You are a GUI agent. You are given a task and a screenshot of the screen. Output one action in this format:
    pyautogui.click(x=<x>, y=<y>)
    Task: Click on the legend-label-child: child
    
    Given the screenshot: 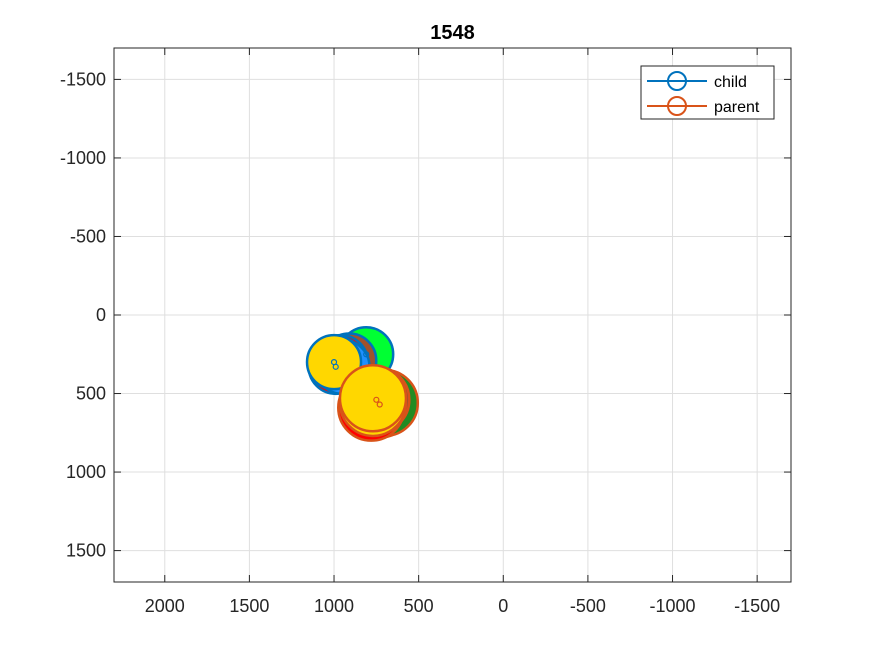 What is the action you would take?
    pyautogui.click(x=730, y=82)
    